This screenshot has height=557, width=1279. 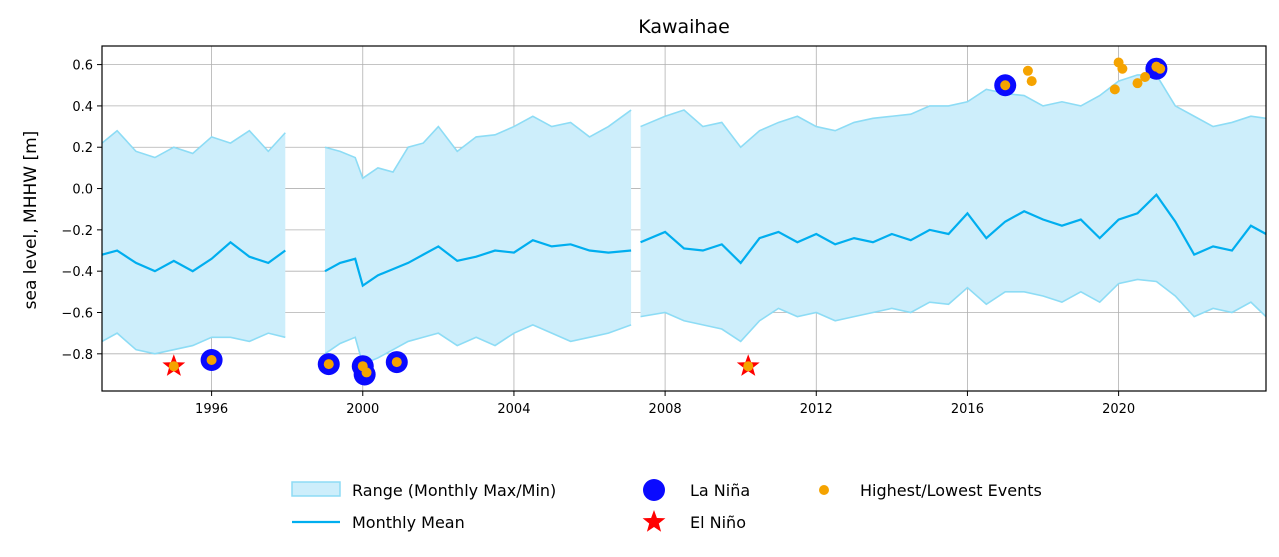 I want to click on y-tick-label: 0.0, so click(x=82, y=190).